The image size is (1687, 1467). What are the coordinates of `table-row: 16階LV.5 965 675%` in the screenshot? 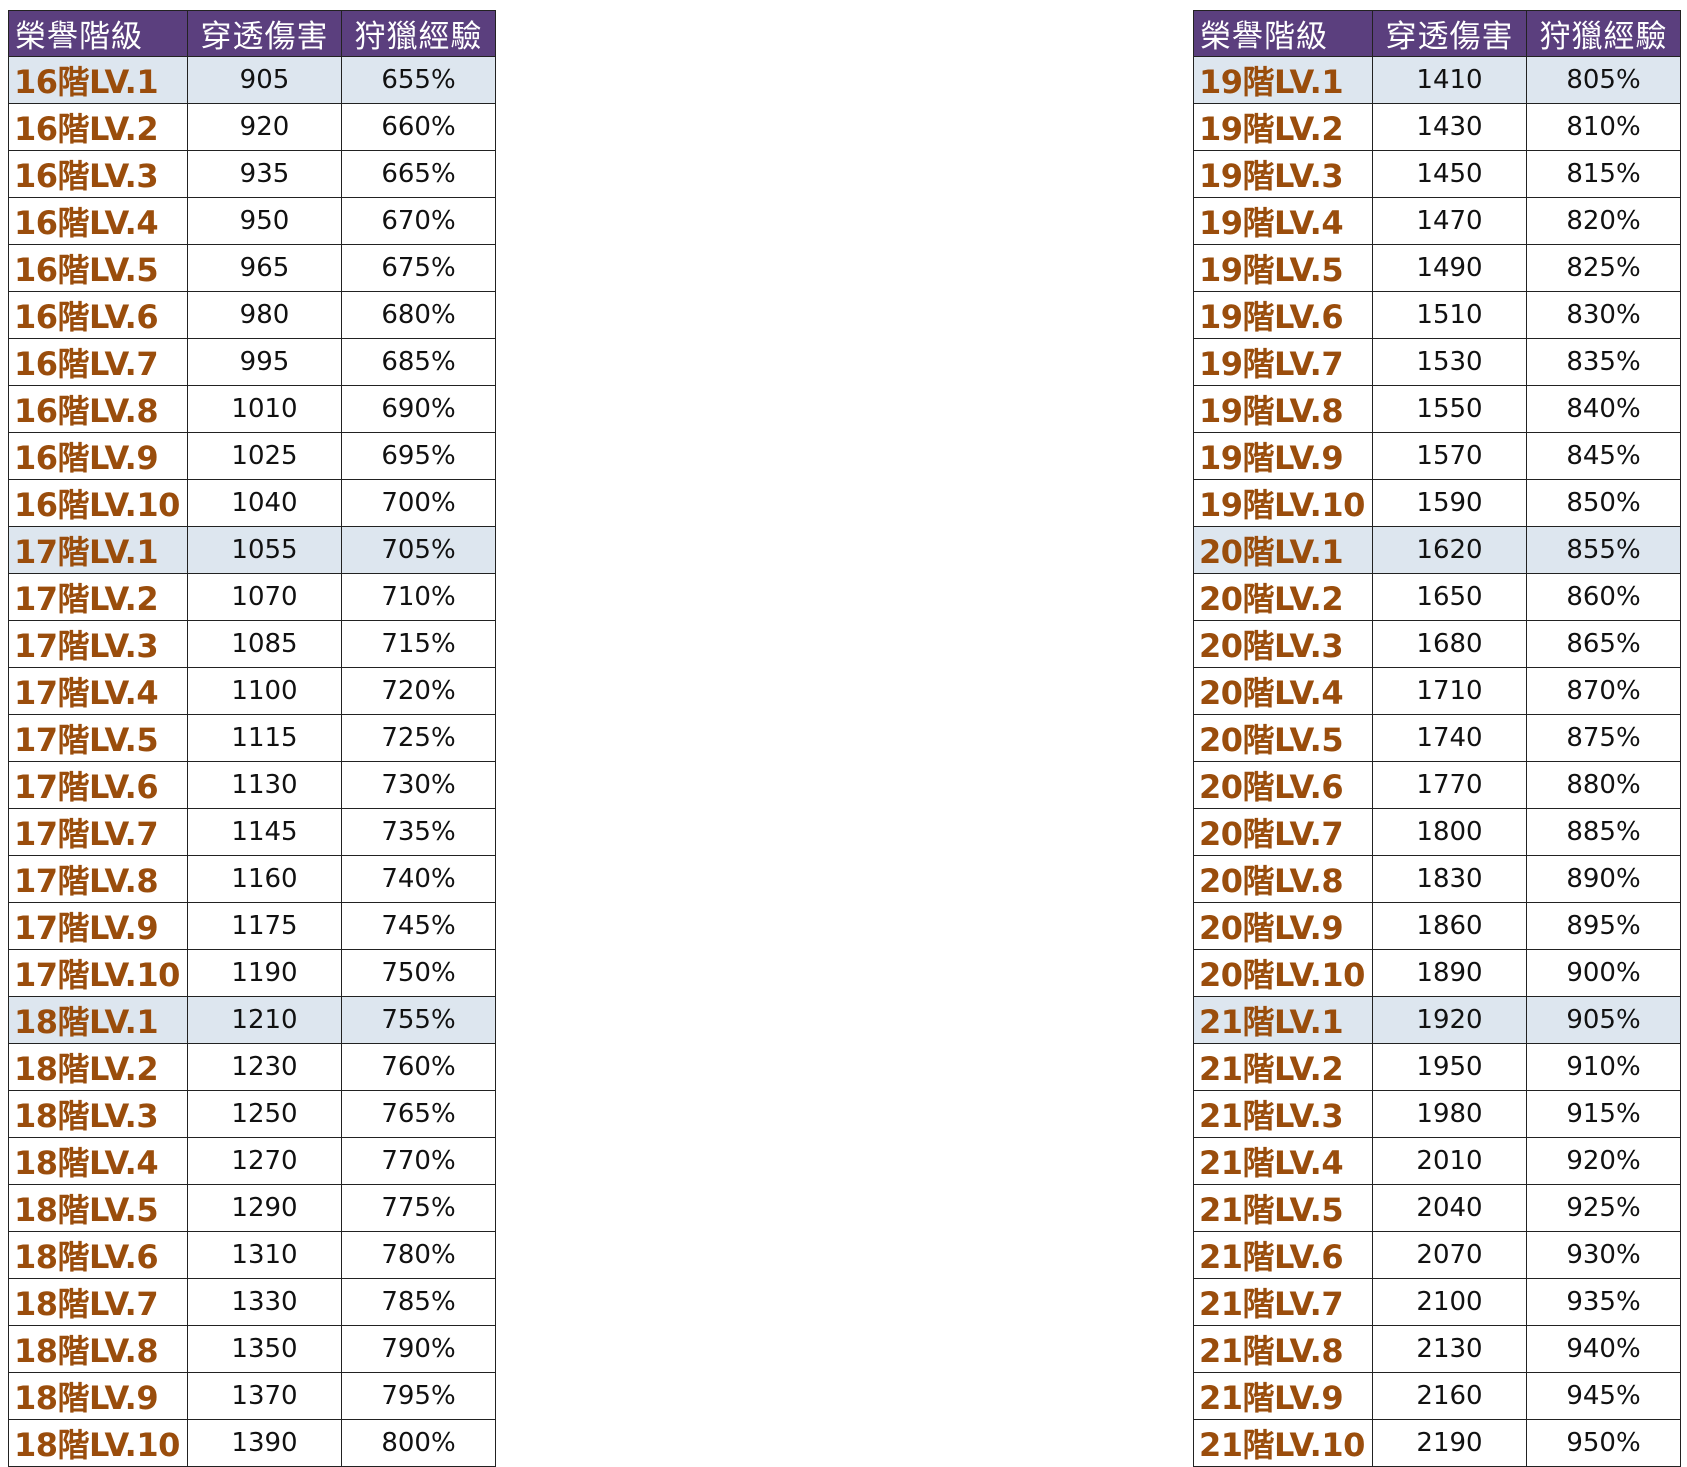 It's located at (252, 268).